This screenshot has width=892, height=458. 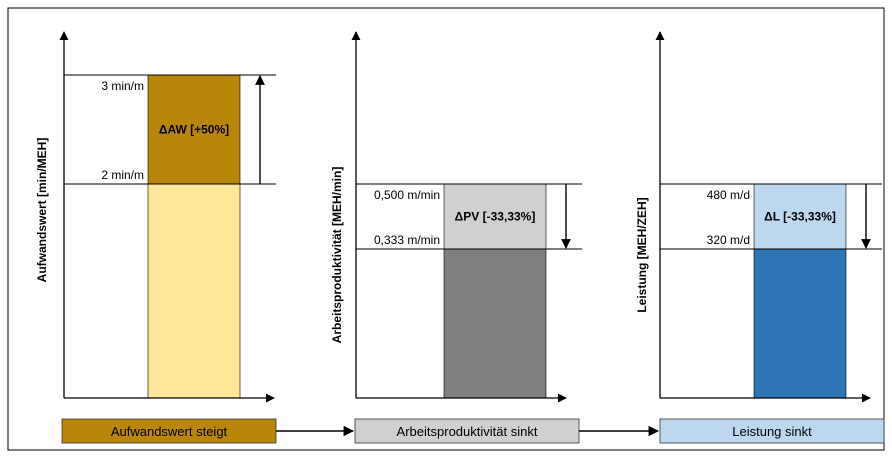 I want to click on level-label-low: 2 min/m, so click(x=122, y=175).